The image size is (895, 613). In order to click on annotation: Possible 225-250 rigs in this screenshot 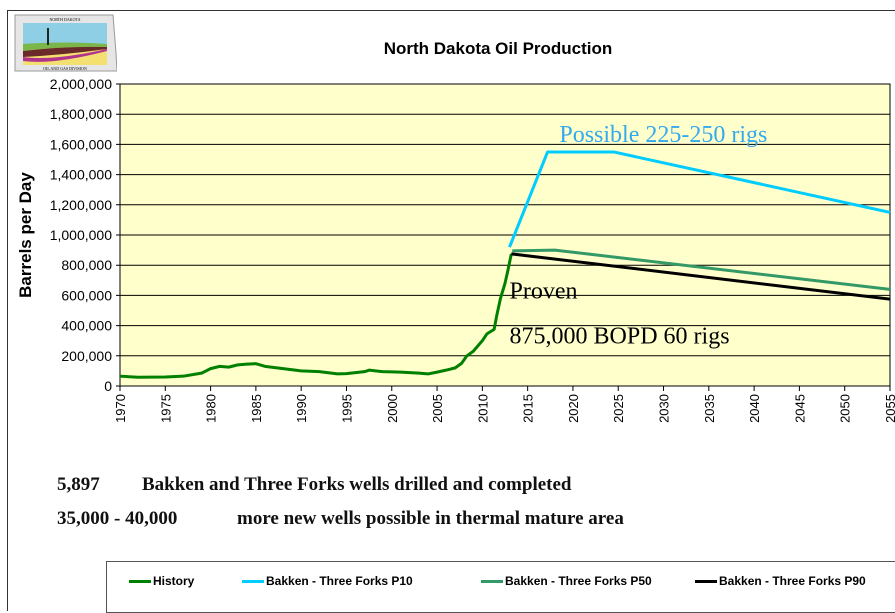, I will do `click(663, 135)`.